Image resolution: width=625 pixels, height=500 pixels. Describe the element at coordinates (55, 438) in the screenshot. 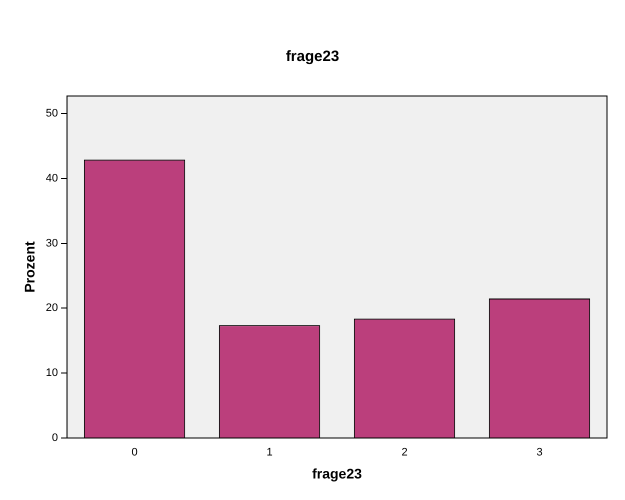

I see `y-tick-label: 0` at that location.